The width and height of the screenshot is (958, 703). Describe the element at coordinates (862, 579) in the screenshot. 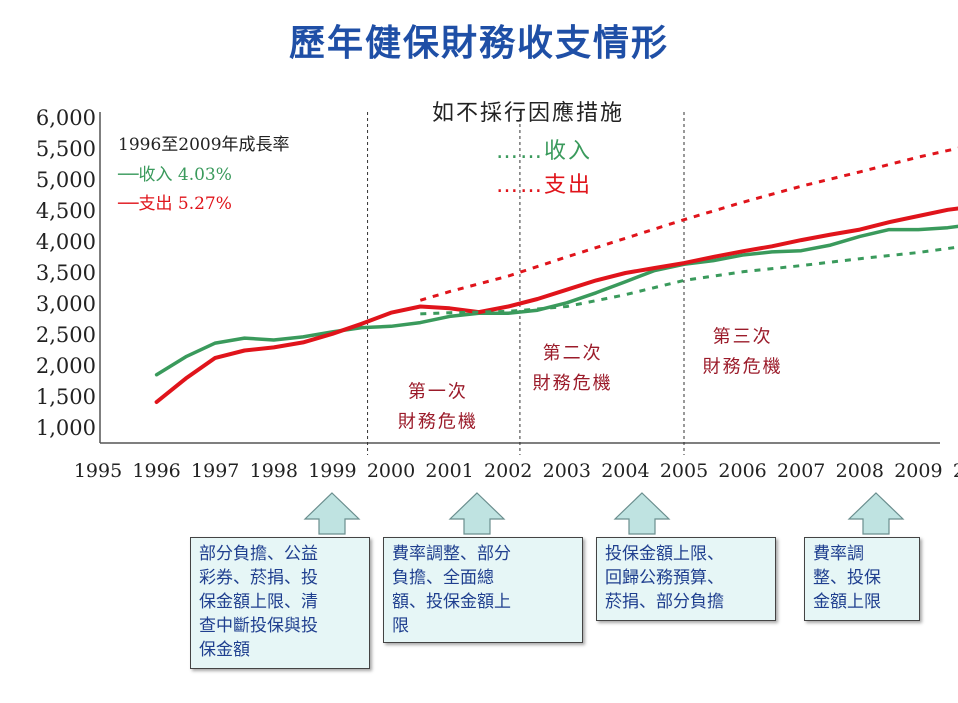

I see `measure-box-2010: 費率調 整、投保 金額上限` at that location.